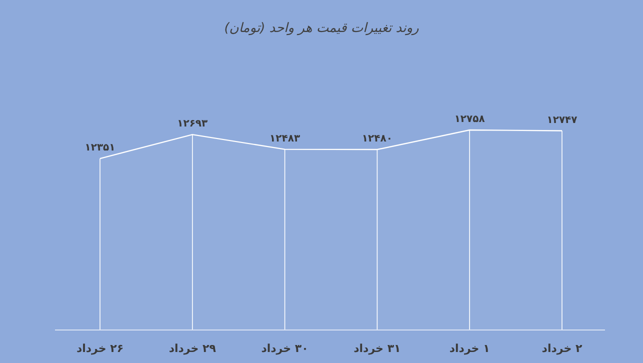  Describe the element at coordinates (100, 148) in the screenshot. I see `data-label: ۱۲۳۵۱` at that location.